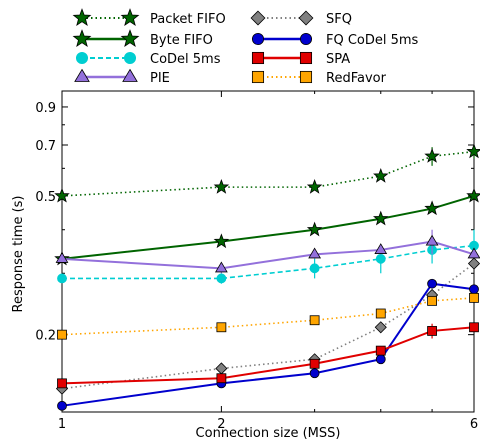 The width and height of the screenshot is (480, 441). Describe the element at coordinates (268, 433) in the screenshot. I see `x-axis-title: Connection size (MSS)` at that location.